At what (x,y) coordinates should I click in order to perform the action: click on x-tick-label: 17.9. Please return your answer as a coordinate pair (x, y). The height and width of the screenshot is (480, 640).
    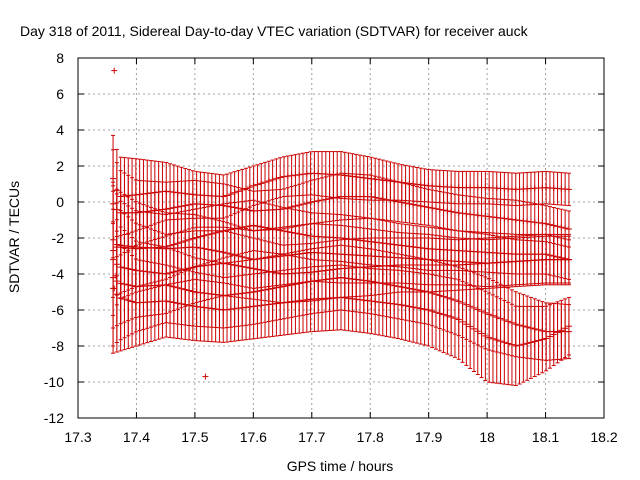
    Looking at the image, I should click on (428, 437).